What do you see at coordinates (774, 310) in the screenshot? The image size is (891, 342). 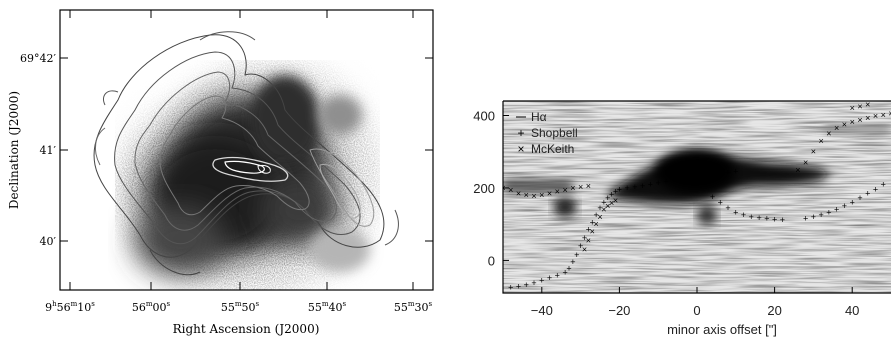 I see `pv-x-tick-label: 20` at bounding box center [774, 310].